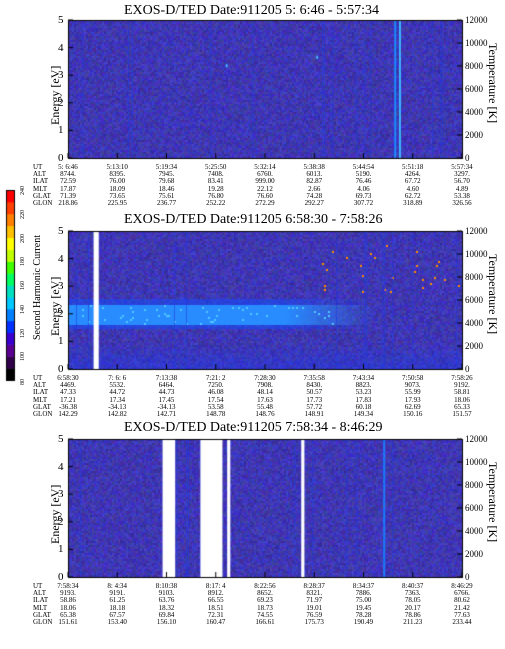 Image resolution: width=505 pixels, height=649 pixels. What do you see at coordinates (265, 414) in the screenshot?
I see `table-cell: 148.76` at bounding box center [265, 414].